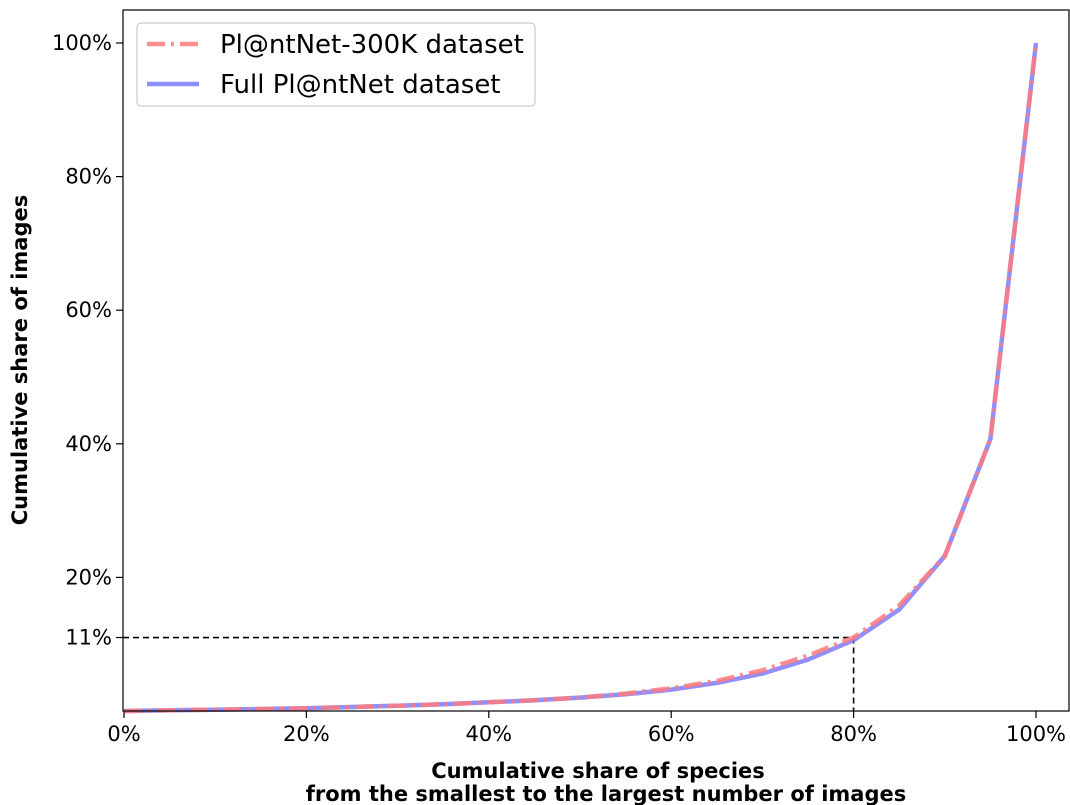 Image resolution: width=1070 pixels, height=805 pixels. I want to click on x-tick-label: 40%, so click(488, 734).